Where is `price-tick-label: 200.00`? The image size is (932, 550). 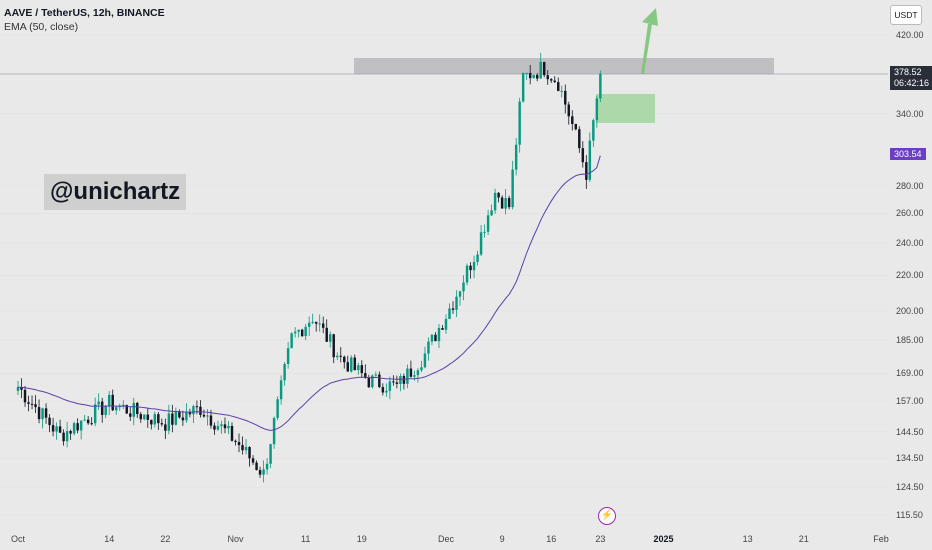 price-tick-label: 200.00 is located at coordinates (910, 310).